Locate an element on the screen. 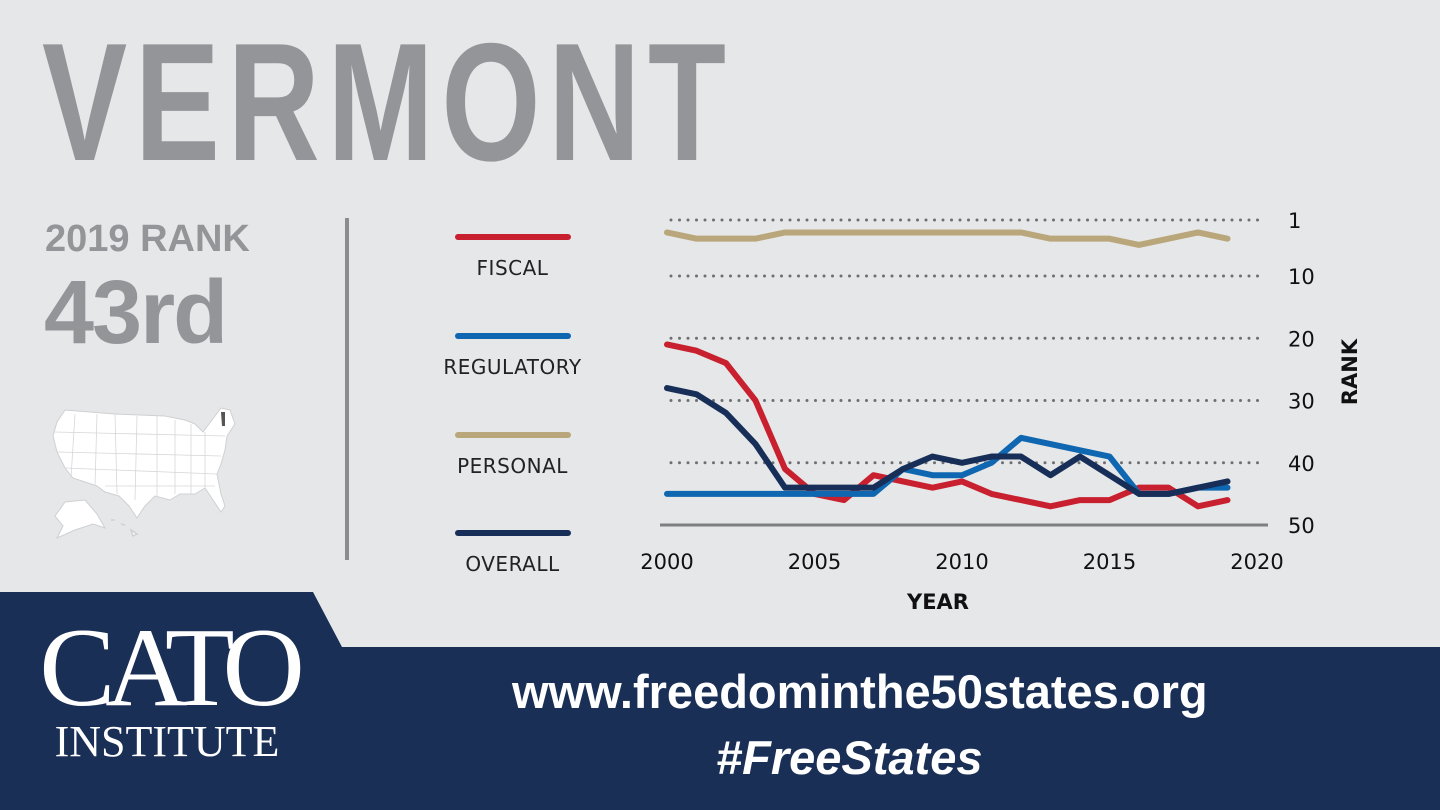 This screenshot has width=1440, height=810. x-tick-label: 2020 is located at coordinates (1256, 562).